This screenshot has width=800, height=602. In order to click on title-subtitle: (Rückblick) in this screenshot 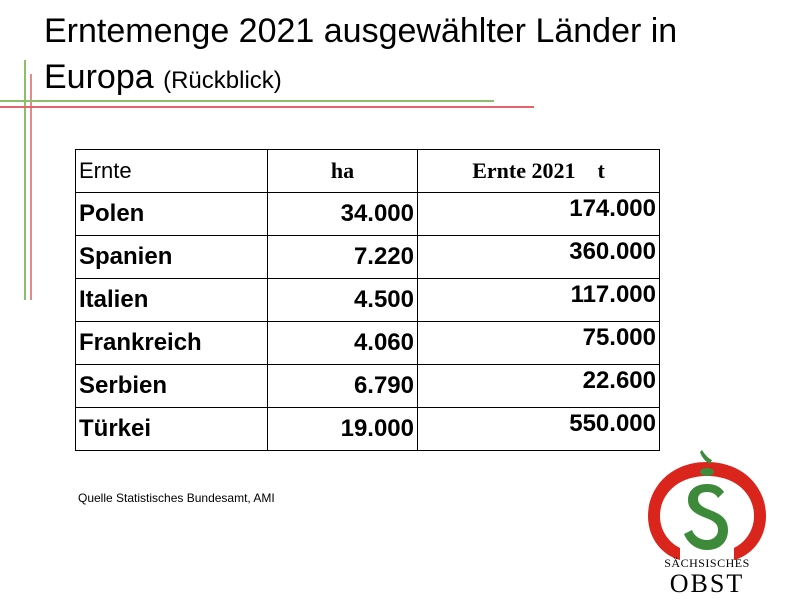, I will do `click(222, 80)`.